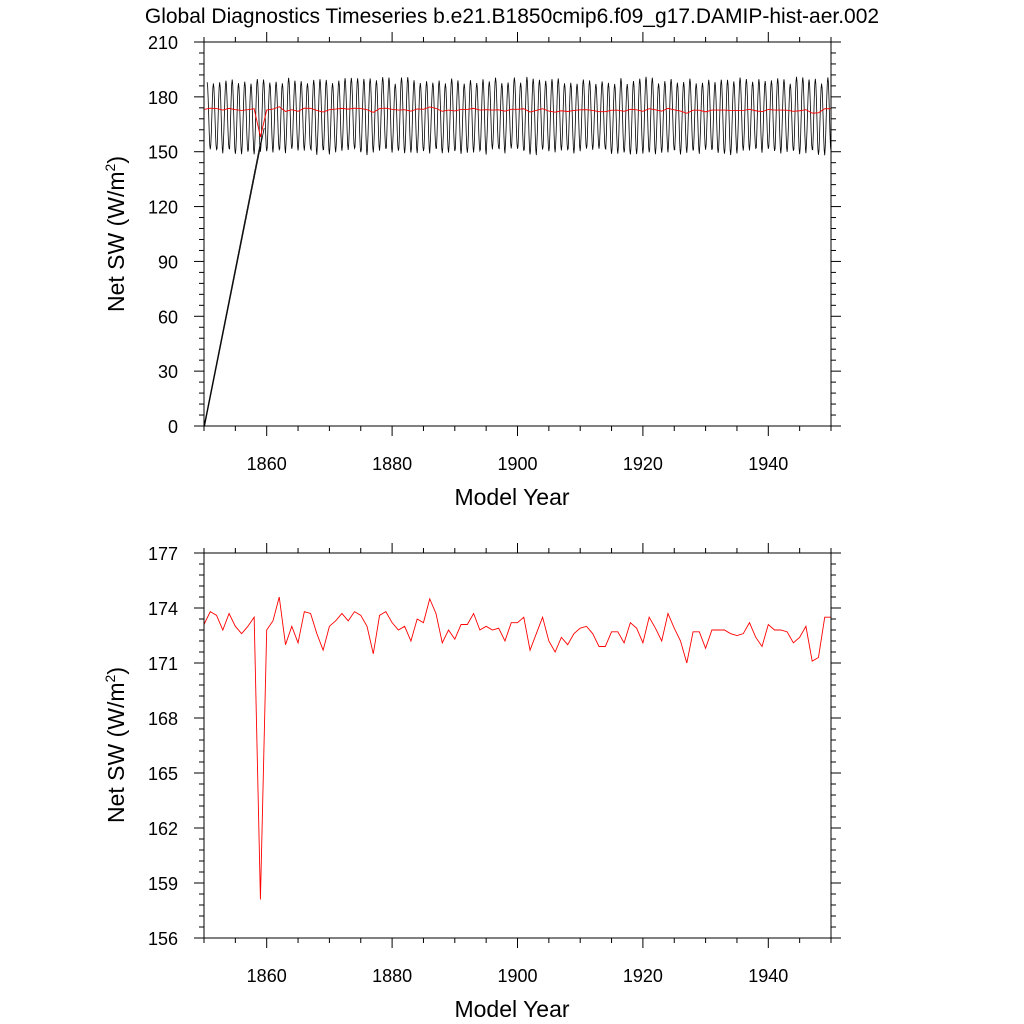 This screenshot has width=1024, height=1024. I want to click on top-y-tick-label: 120, so click(163, 208).